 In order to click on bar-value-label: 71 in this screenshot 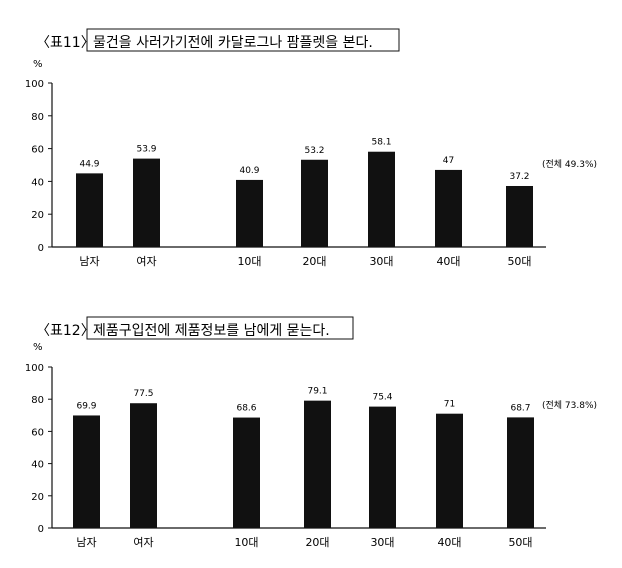, I will do `click(449, 405)`.